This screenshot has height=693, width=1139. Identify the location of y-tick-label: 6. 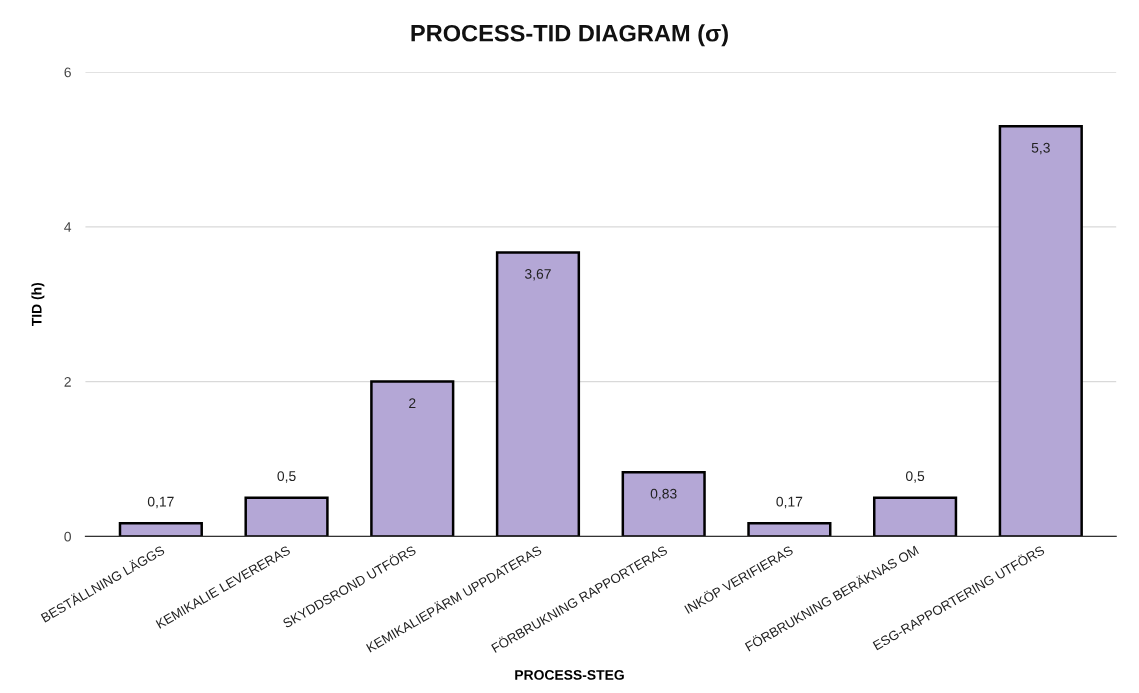
(67, 72).